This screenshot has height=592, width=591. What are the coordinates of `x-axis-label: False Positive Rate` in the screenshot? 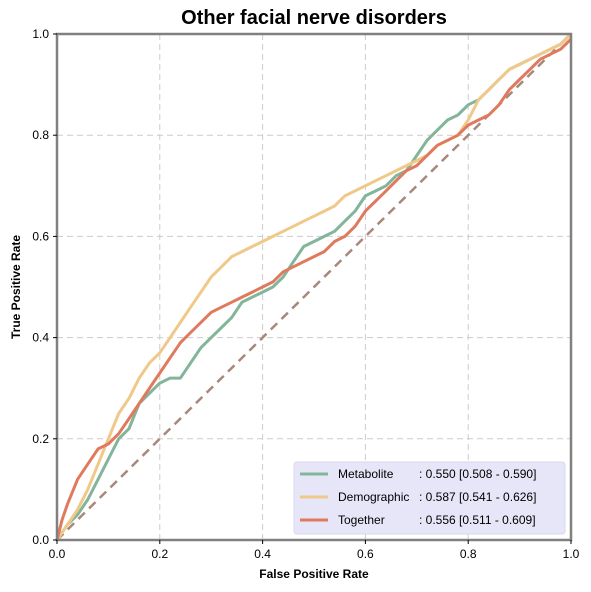 It's located at (314, 574).